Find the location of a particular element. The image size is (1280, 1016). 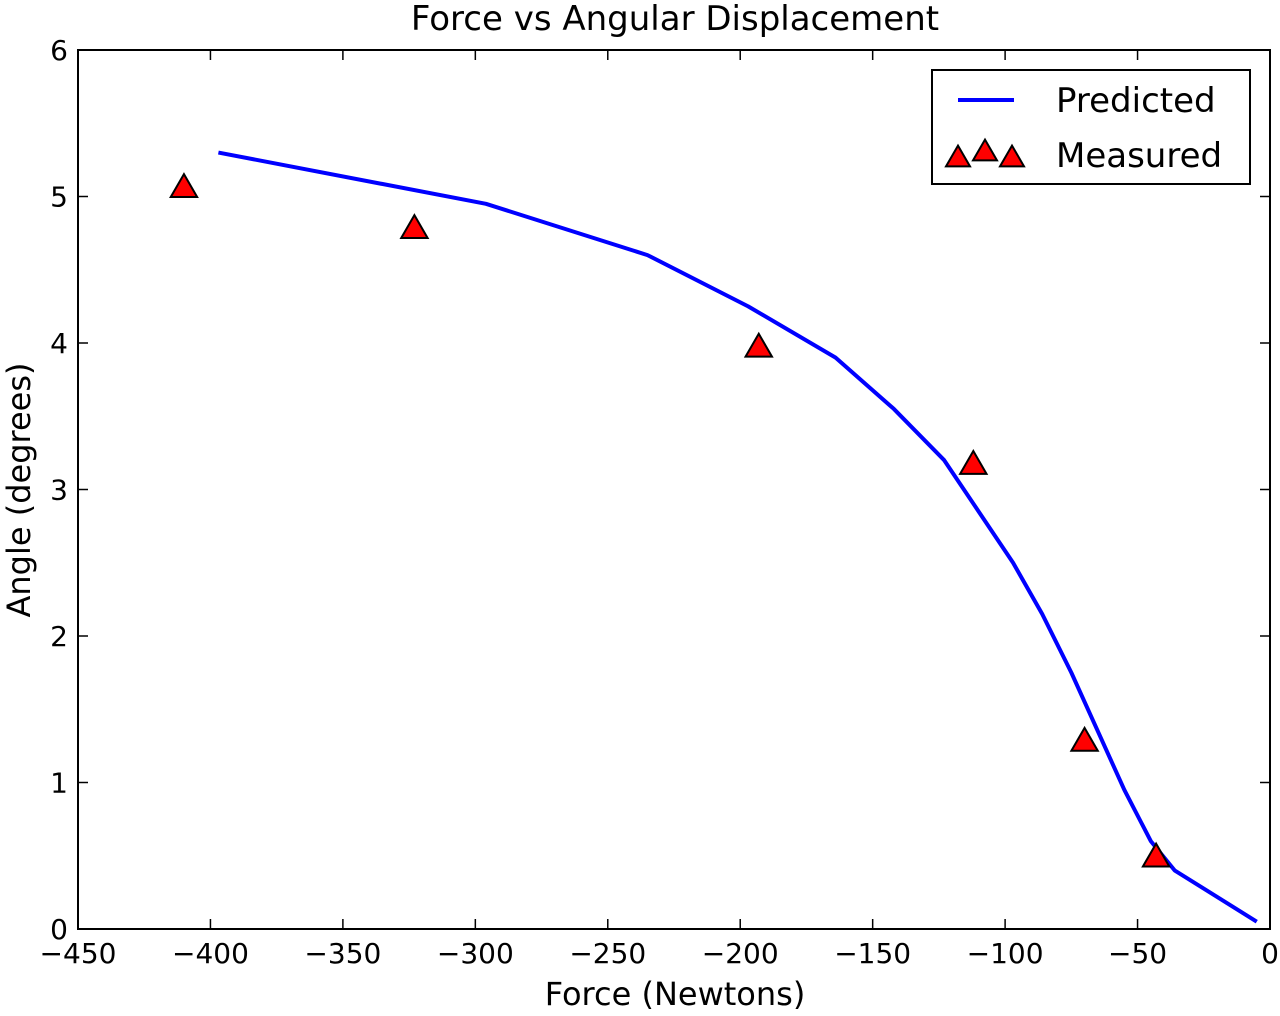

x-tick-label: −300 is located at coordinates (475, 953).